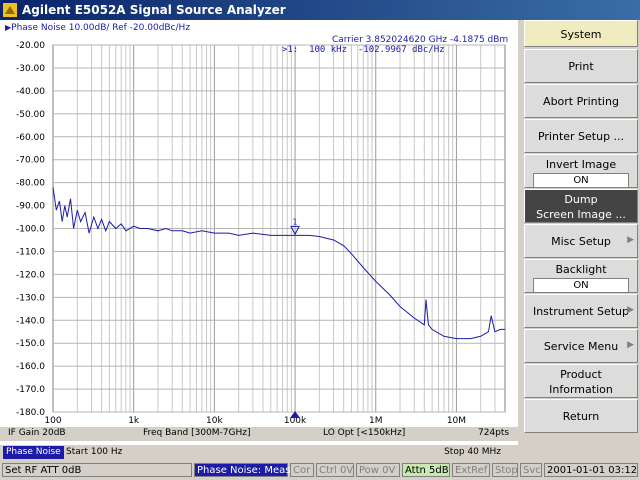  What do you see at coordinates (37, 433) in the screenshot?
I see `if-gain-label: IF Gain 20dB` at bounding box center [37, 433].